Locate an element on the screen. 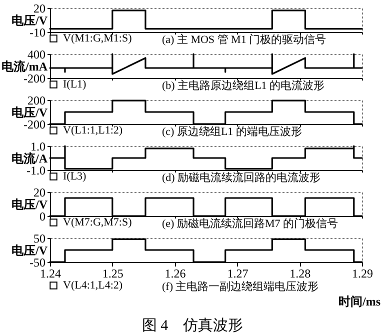 The width and height of the screenshot is (385, 333). x-tick-label: 1.29 is located at coordinates (362, 273).